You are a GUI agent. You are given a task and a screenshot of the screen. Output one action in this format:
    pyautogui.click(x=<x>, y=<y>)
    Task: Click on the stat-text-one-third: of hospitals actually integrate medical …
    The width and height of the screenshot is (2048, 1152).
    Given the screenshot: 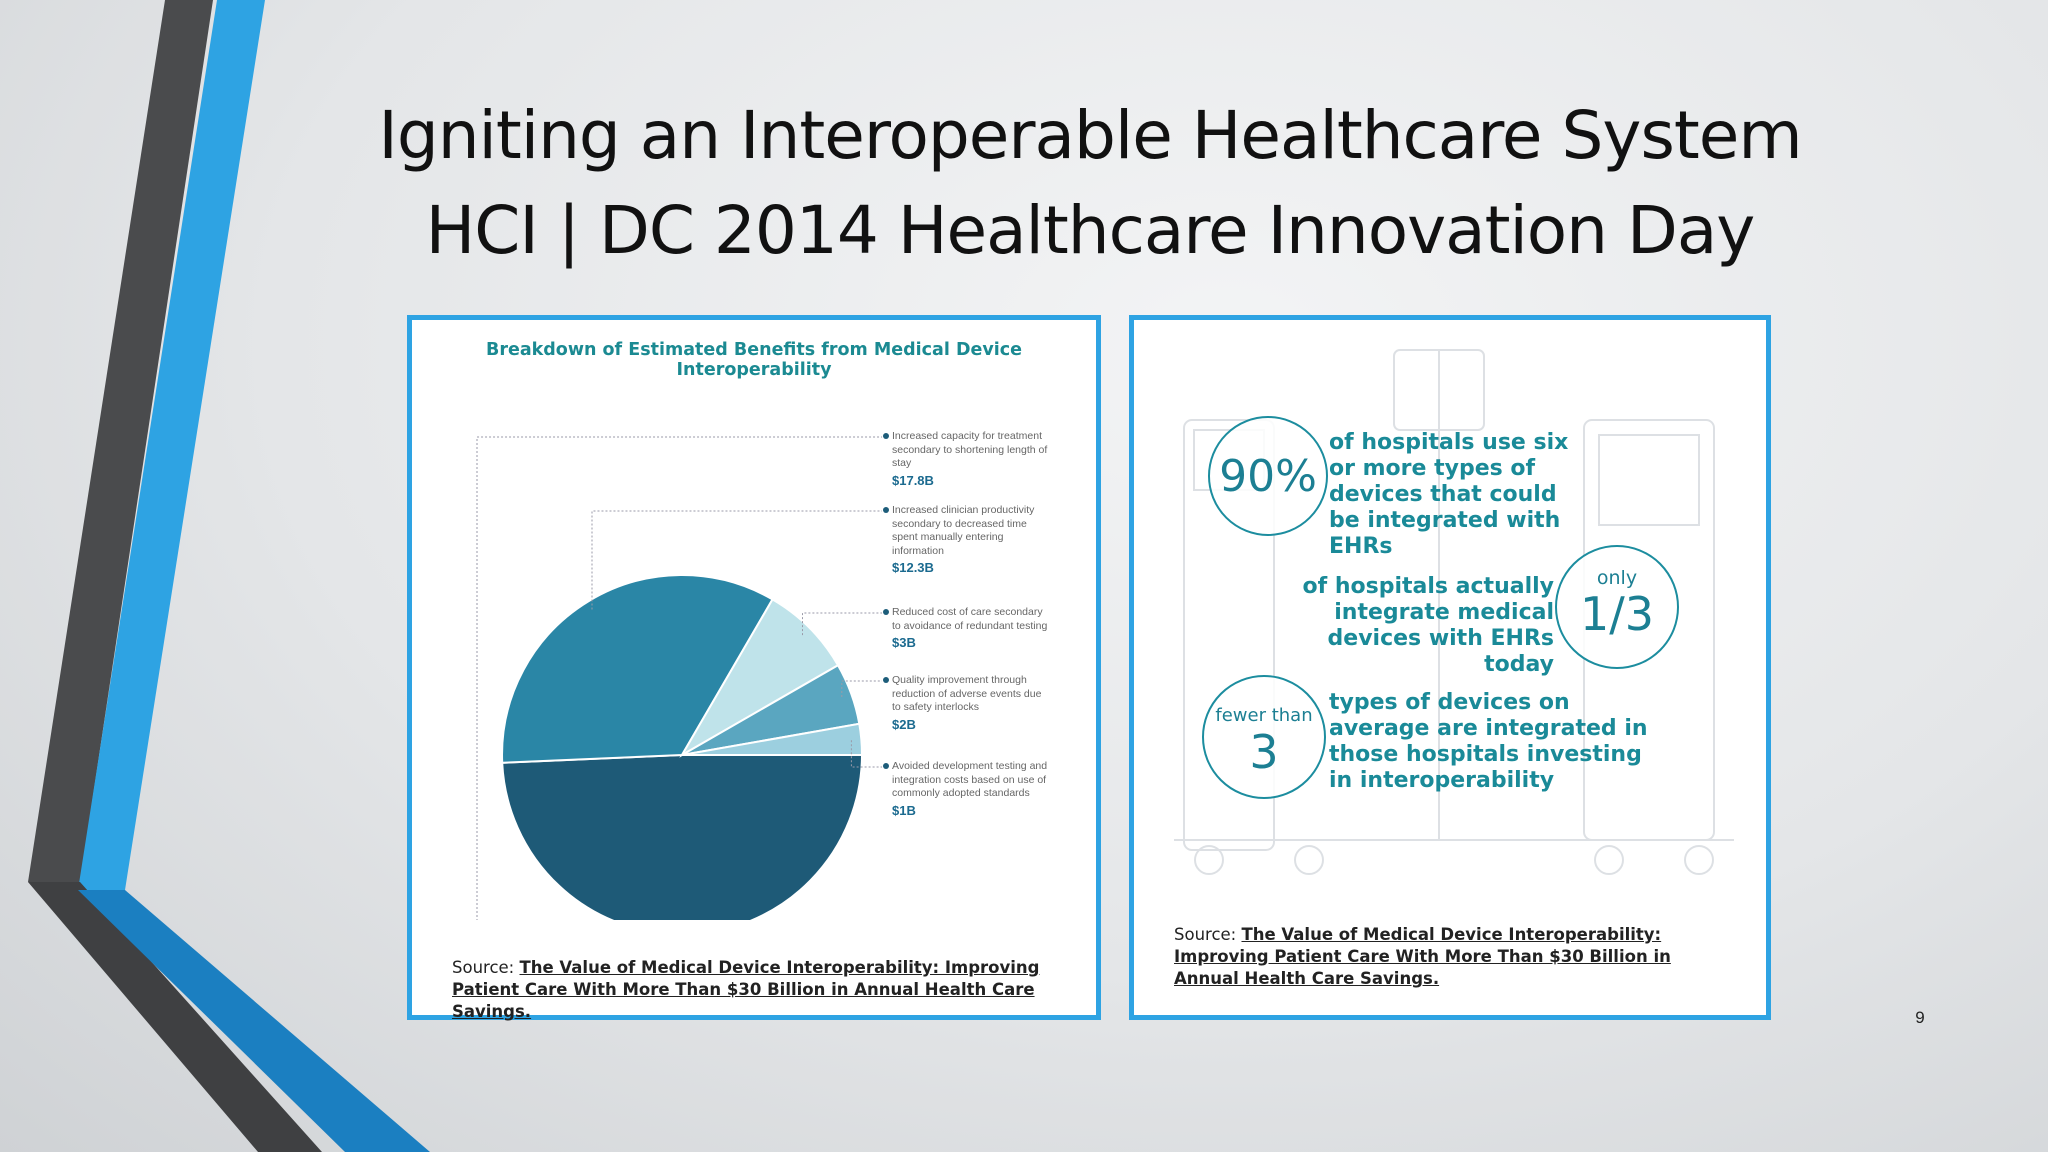 What is the action you would take?
    pyautogui.click(x=1428, y=625)
    